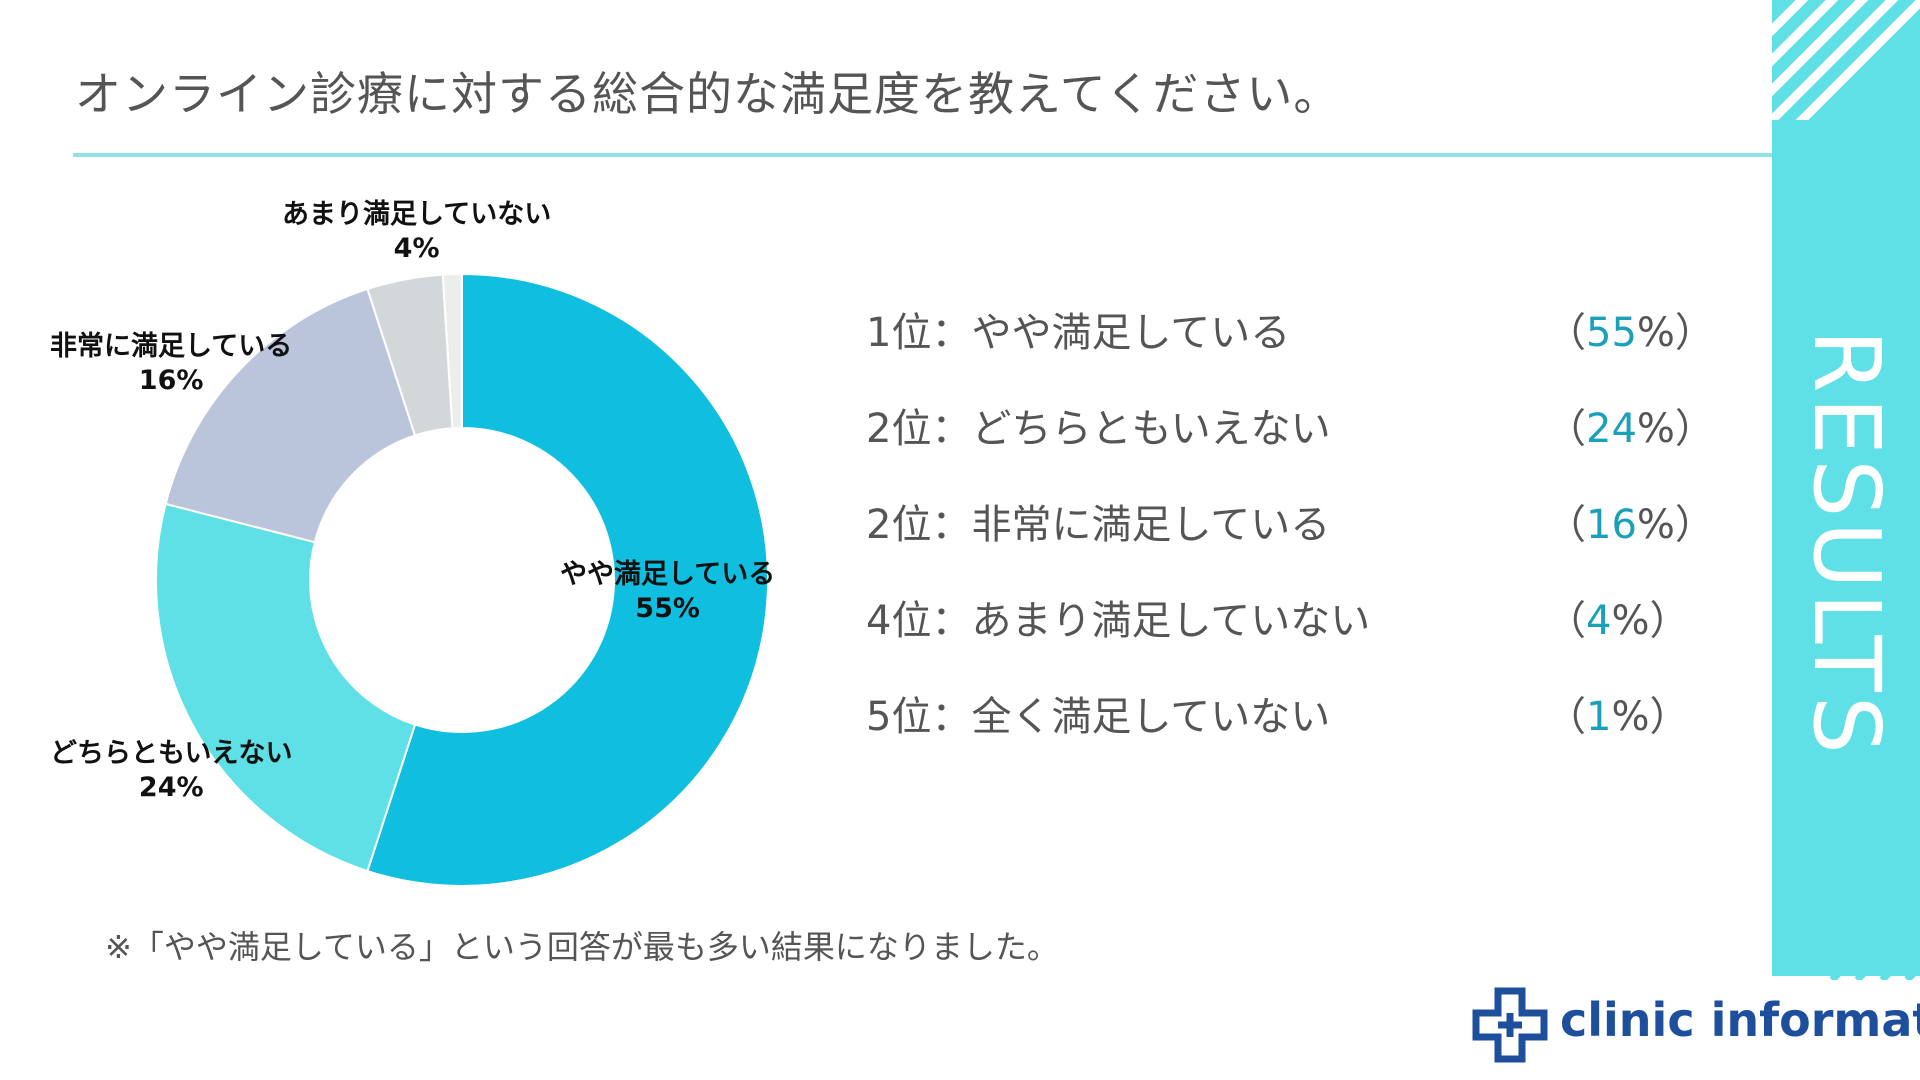  I want to click on results-side-panel, so click(1846, 548).